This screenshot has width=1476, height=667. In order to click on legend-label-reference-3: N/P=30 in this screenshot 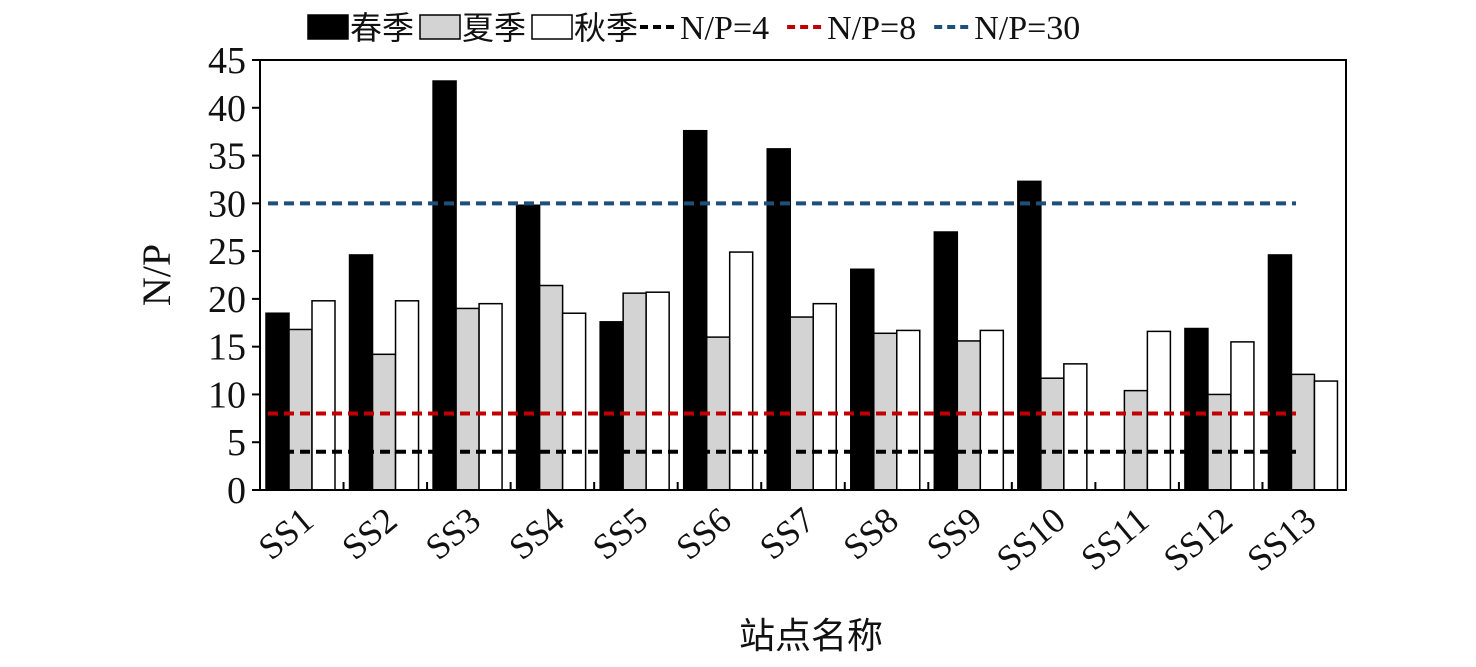, I will do `click(1027, 28)`.